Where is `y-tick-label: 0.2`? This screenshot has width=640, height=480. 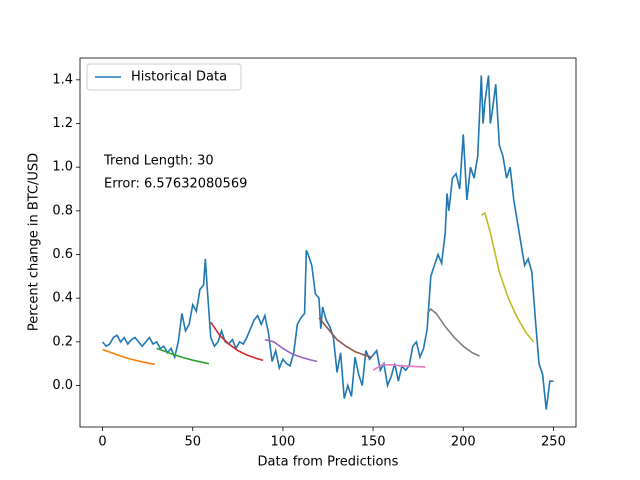
y-tick-label: 0.2 is located at coordinates (62, 341).